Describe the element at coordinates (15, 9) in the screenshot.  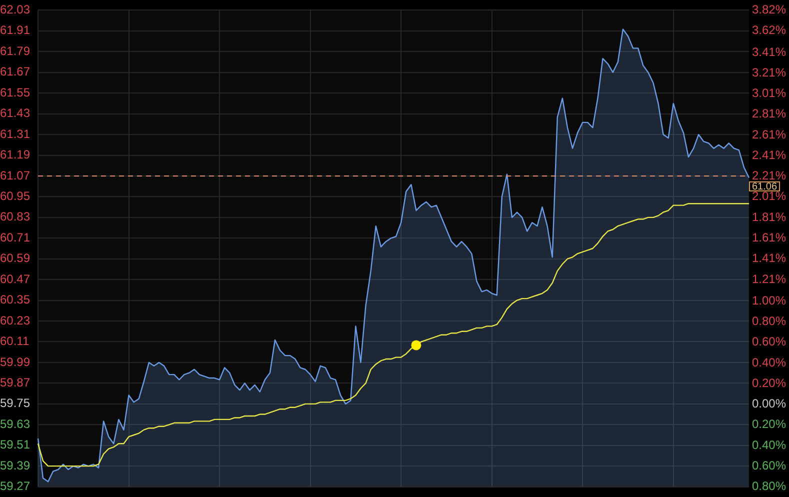
I see `y-tick-label: 62.03` at that location.